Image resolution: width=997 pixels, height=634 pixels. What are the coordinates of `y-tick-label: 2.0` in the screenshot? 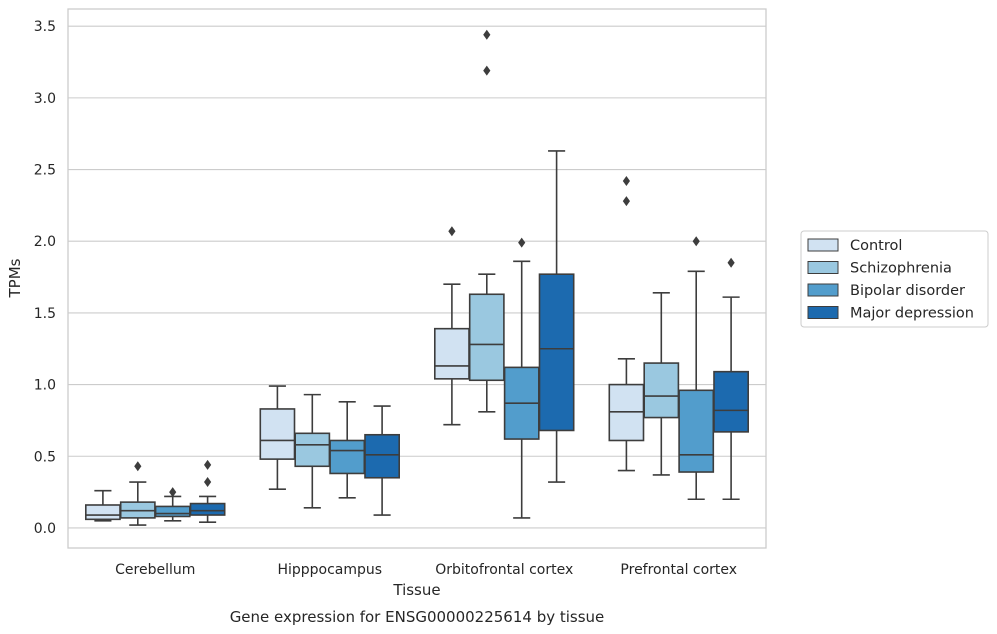 It's located at (45, 242).